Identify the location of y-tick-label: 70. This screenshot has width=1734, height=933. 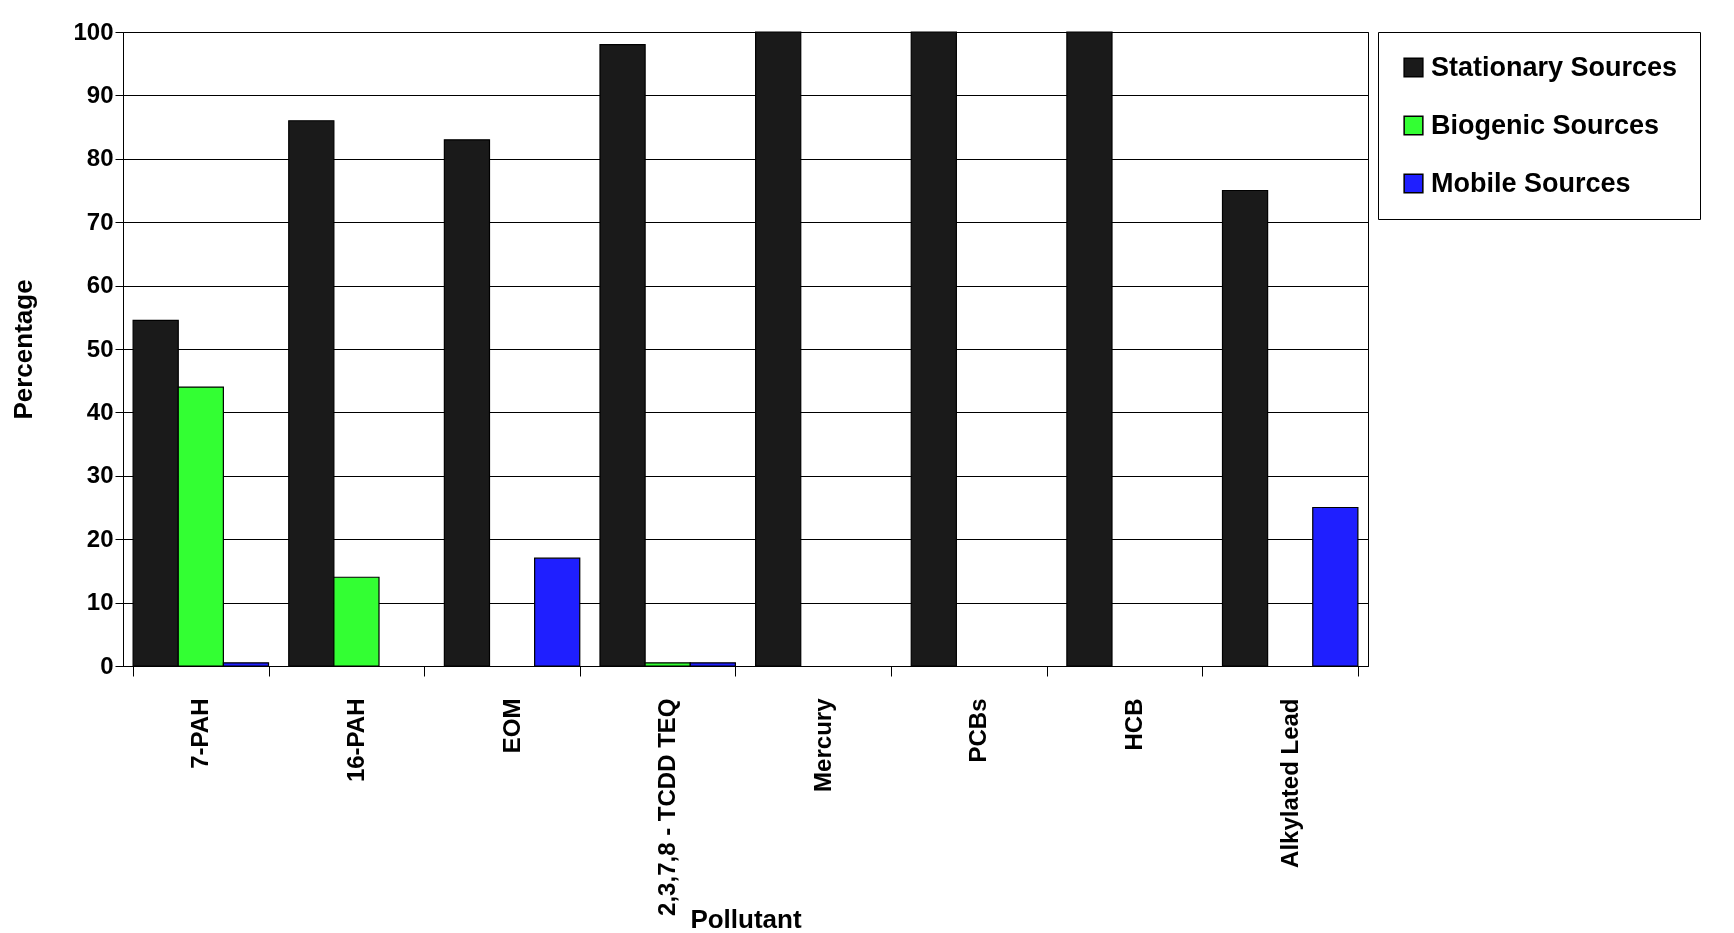
(100, 221).